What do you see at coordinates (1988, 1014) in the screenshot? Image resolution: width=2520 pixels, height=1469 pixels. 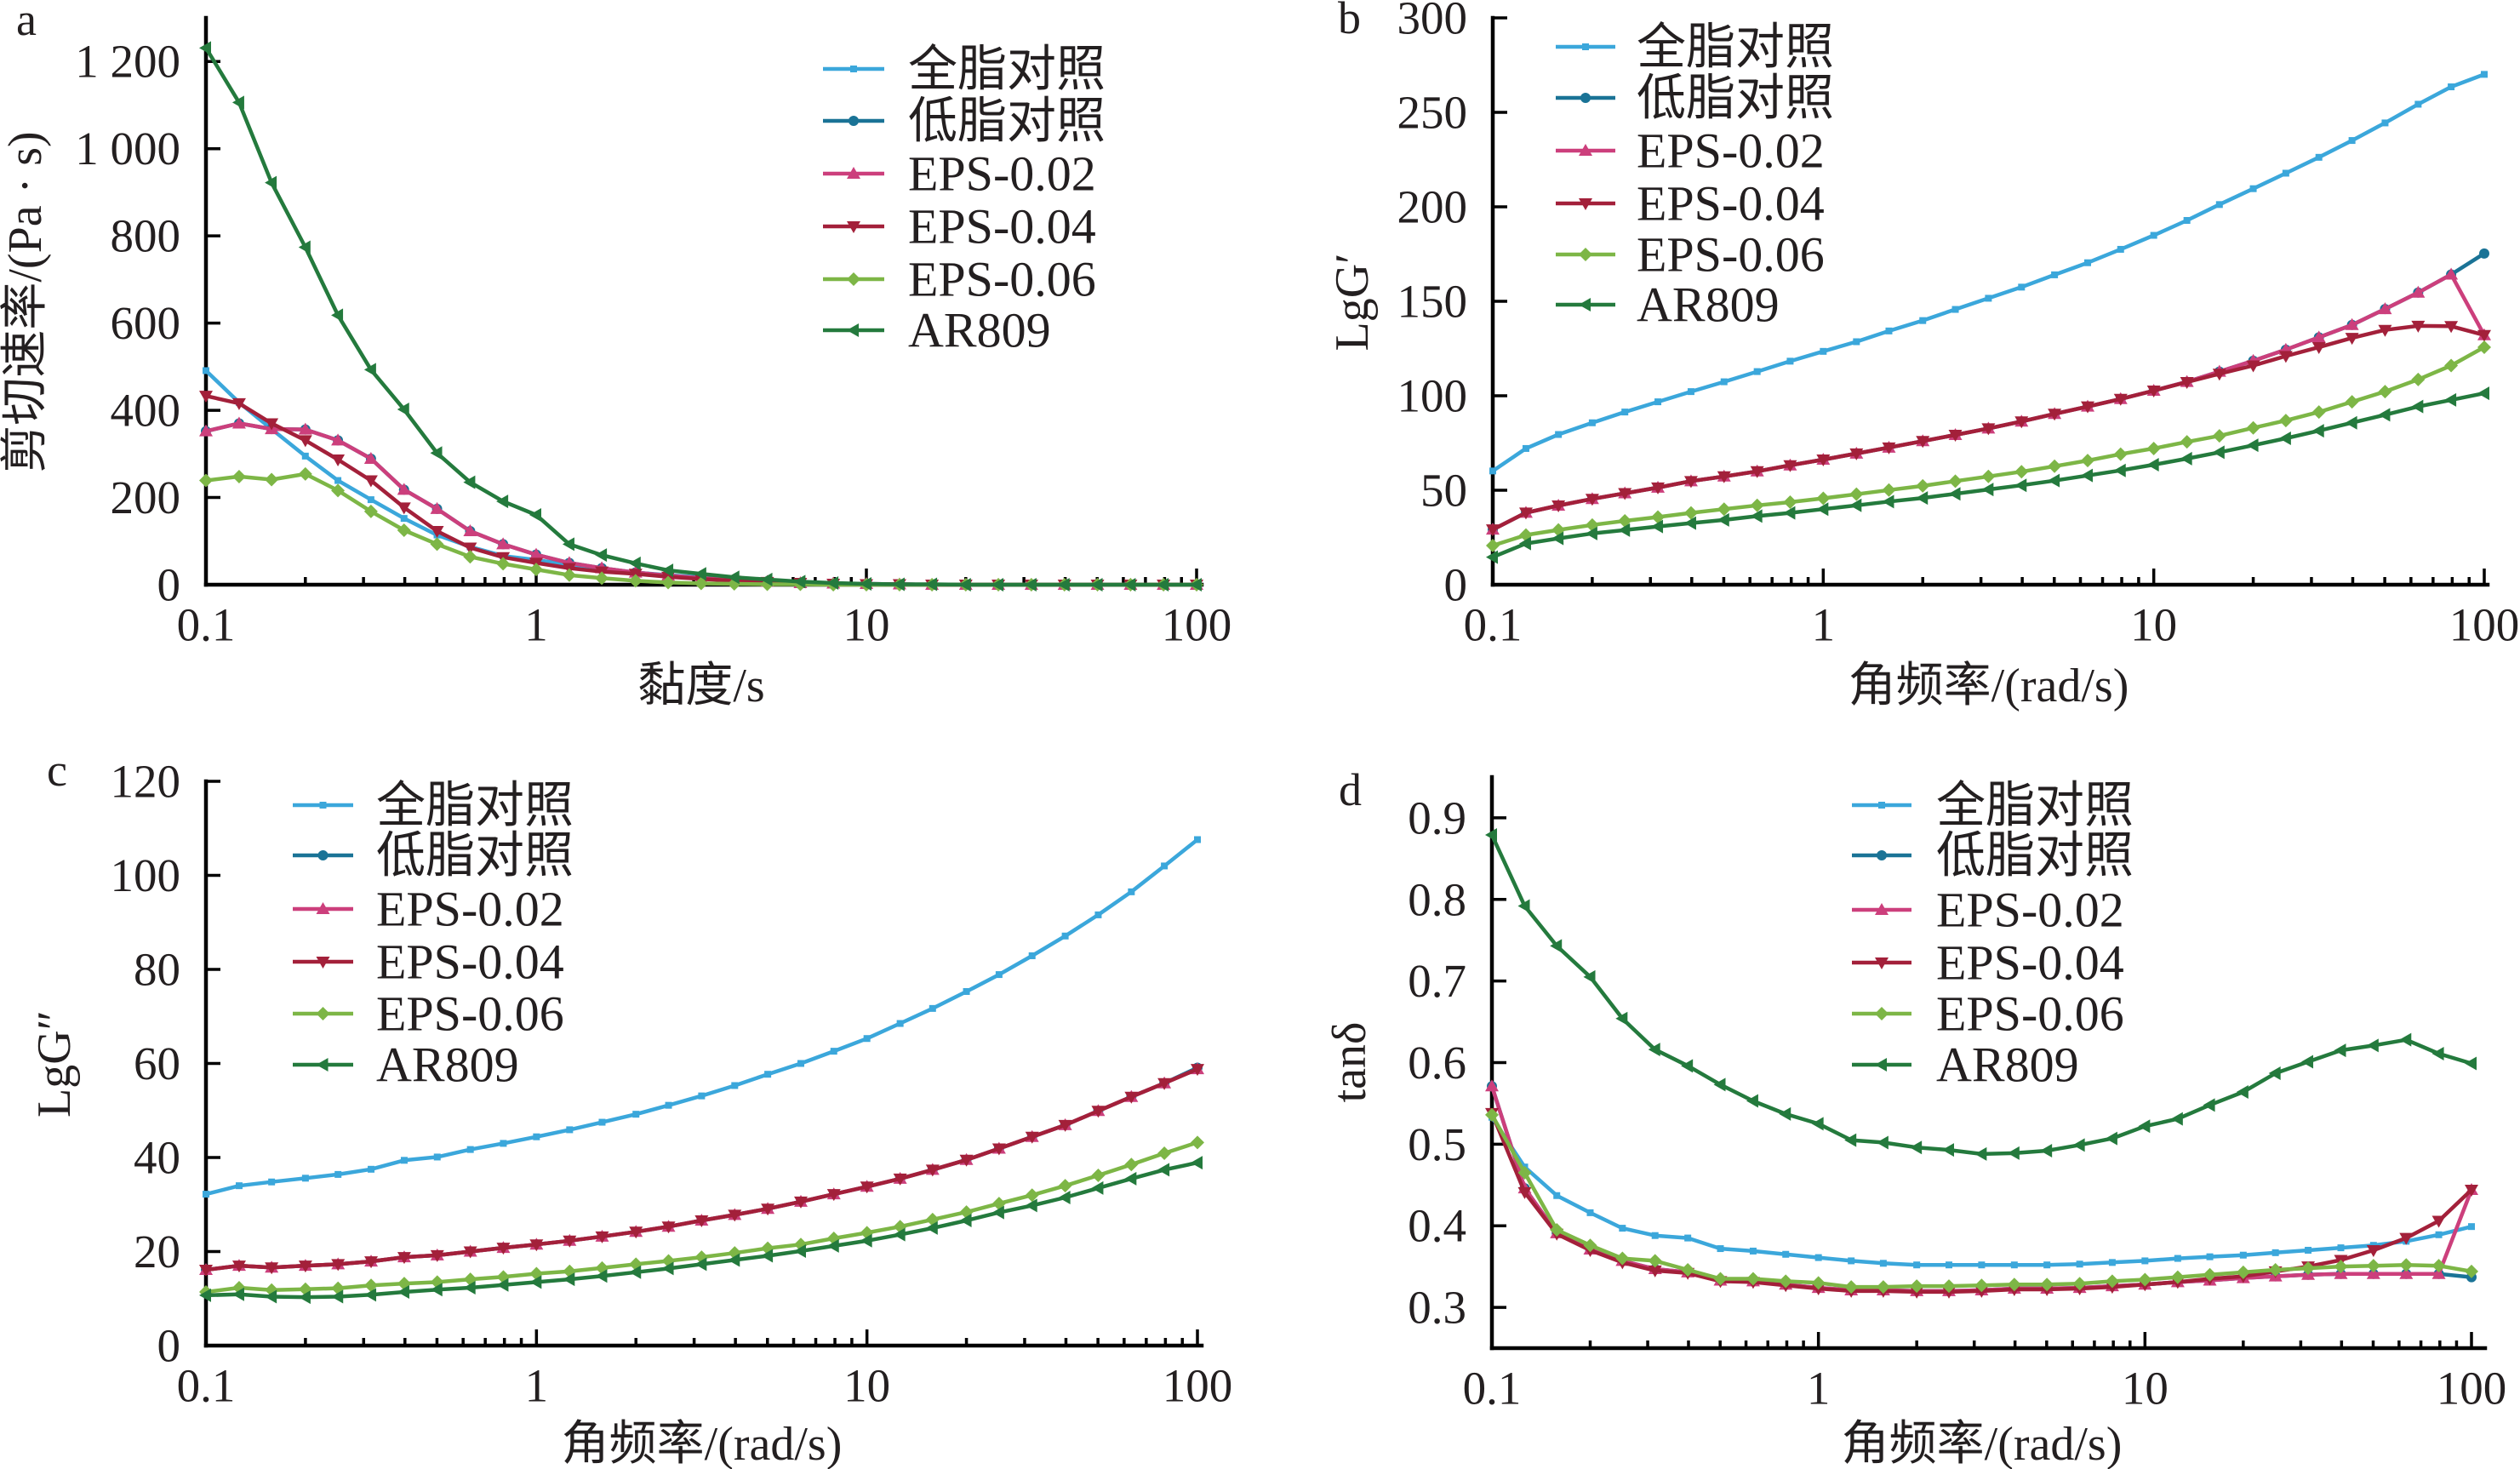 I see `legend-item-eps-0-06: EPS-0.06` at bounding box center [1988, 1014].